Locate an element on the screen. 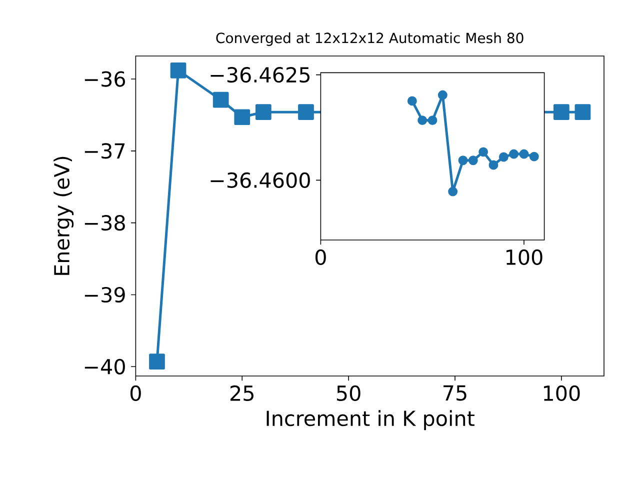  y-tick-label: −36.4600 is located at coordinates (260, 180).